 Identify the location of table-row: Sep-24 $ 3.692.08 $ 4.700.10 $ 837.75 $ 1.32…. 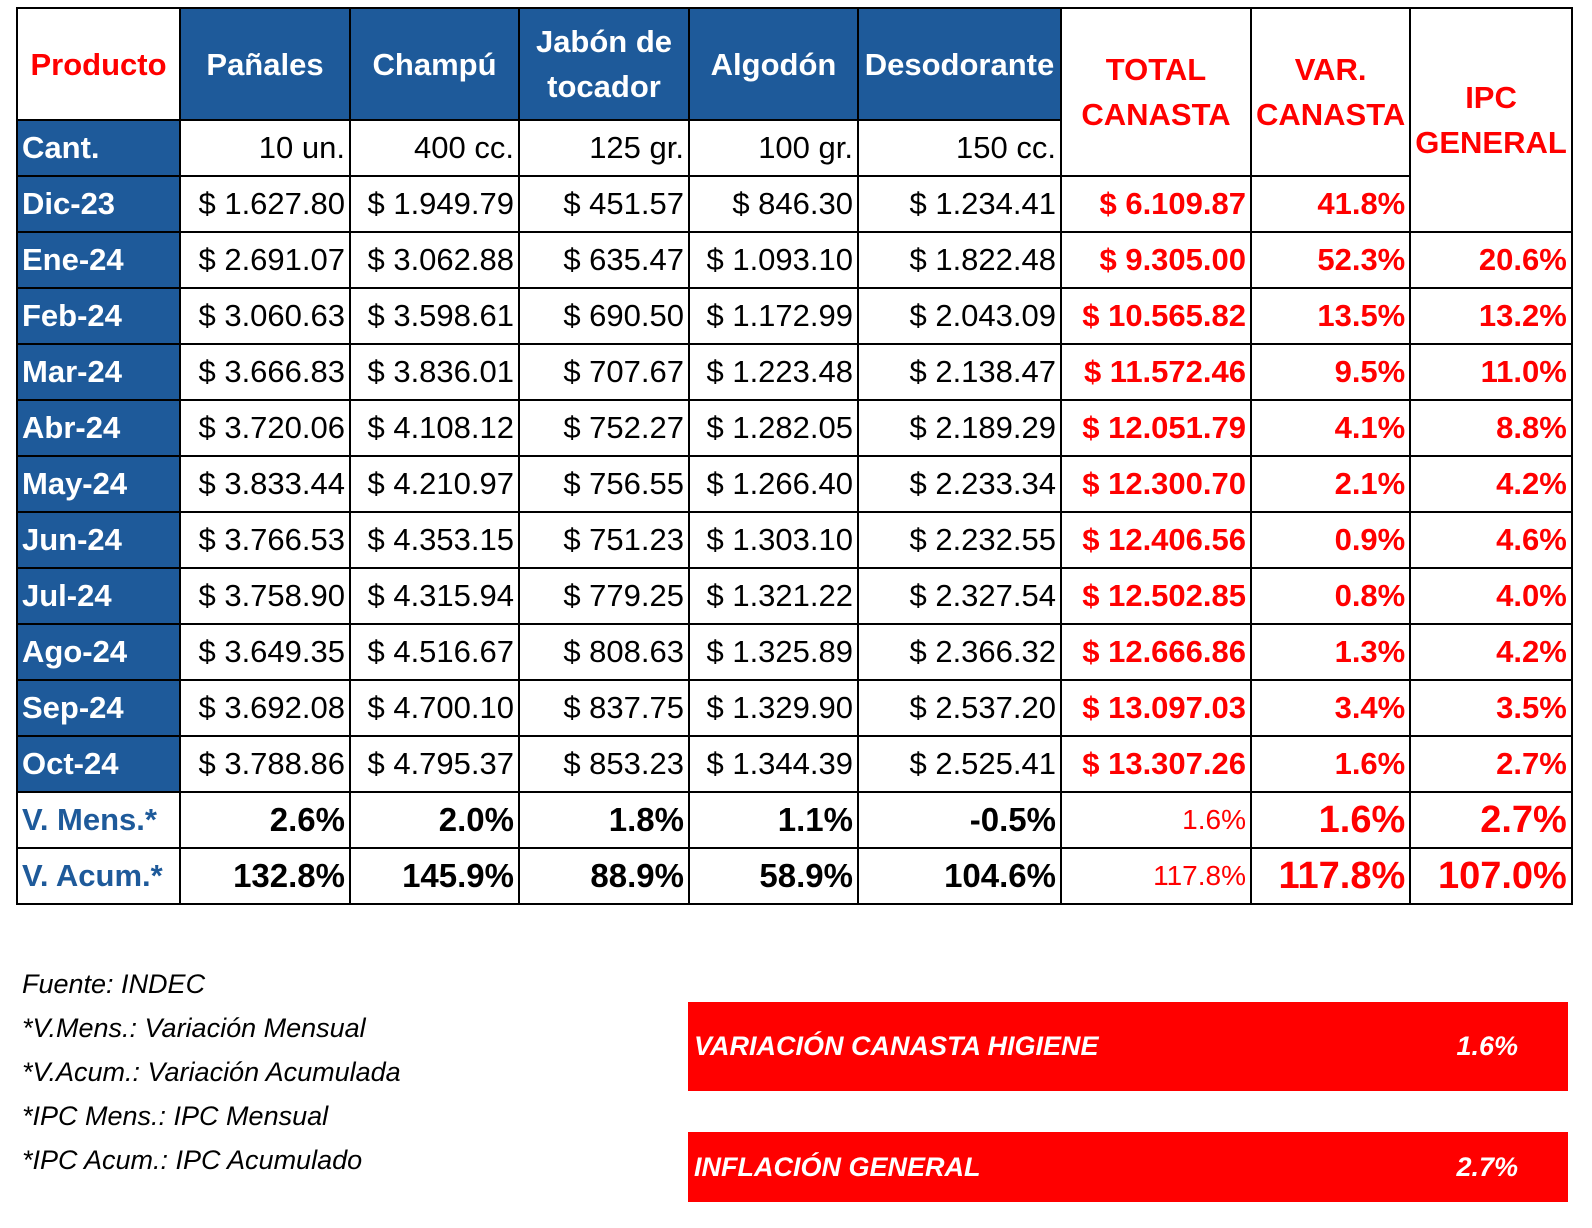
(794, 708).